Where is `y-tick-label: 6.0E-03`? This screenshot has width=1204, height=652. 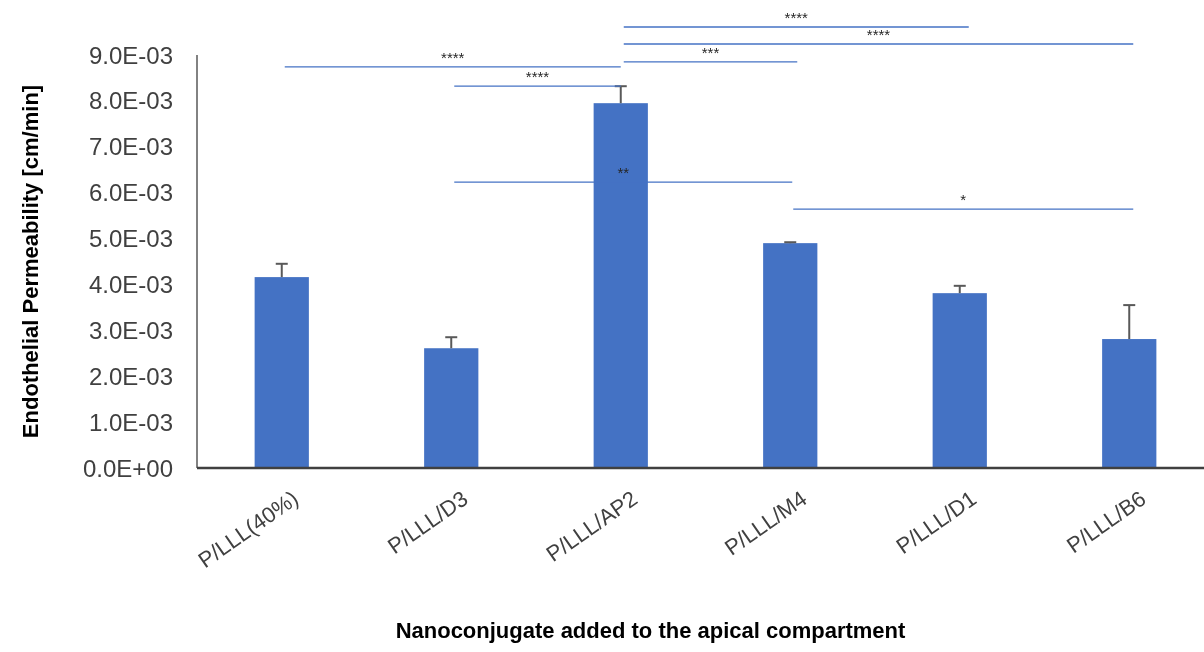
y-tick-label: 6.0E-03 is located at coordinates (130, 193).